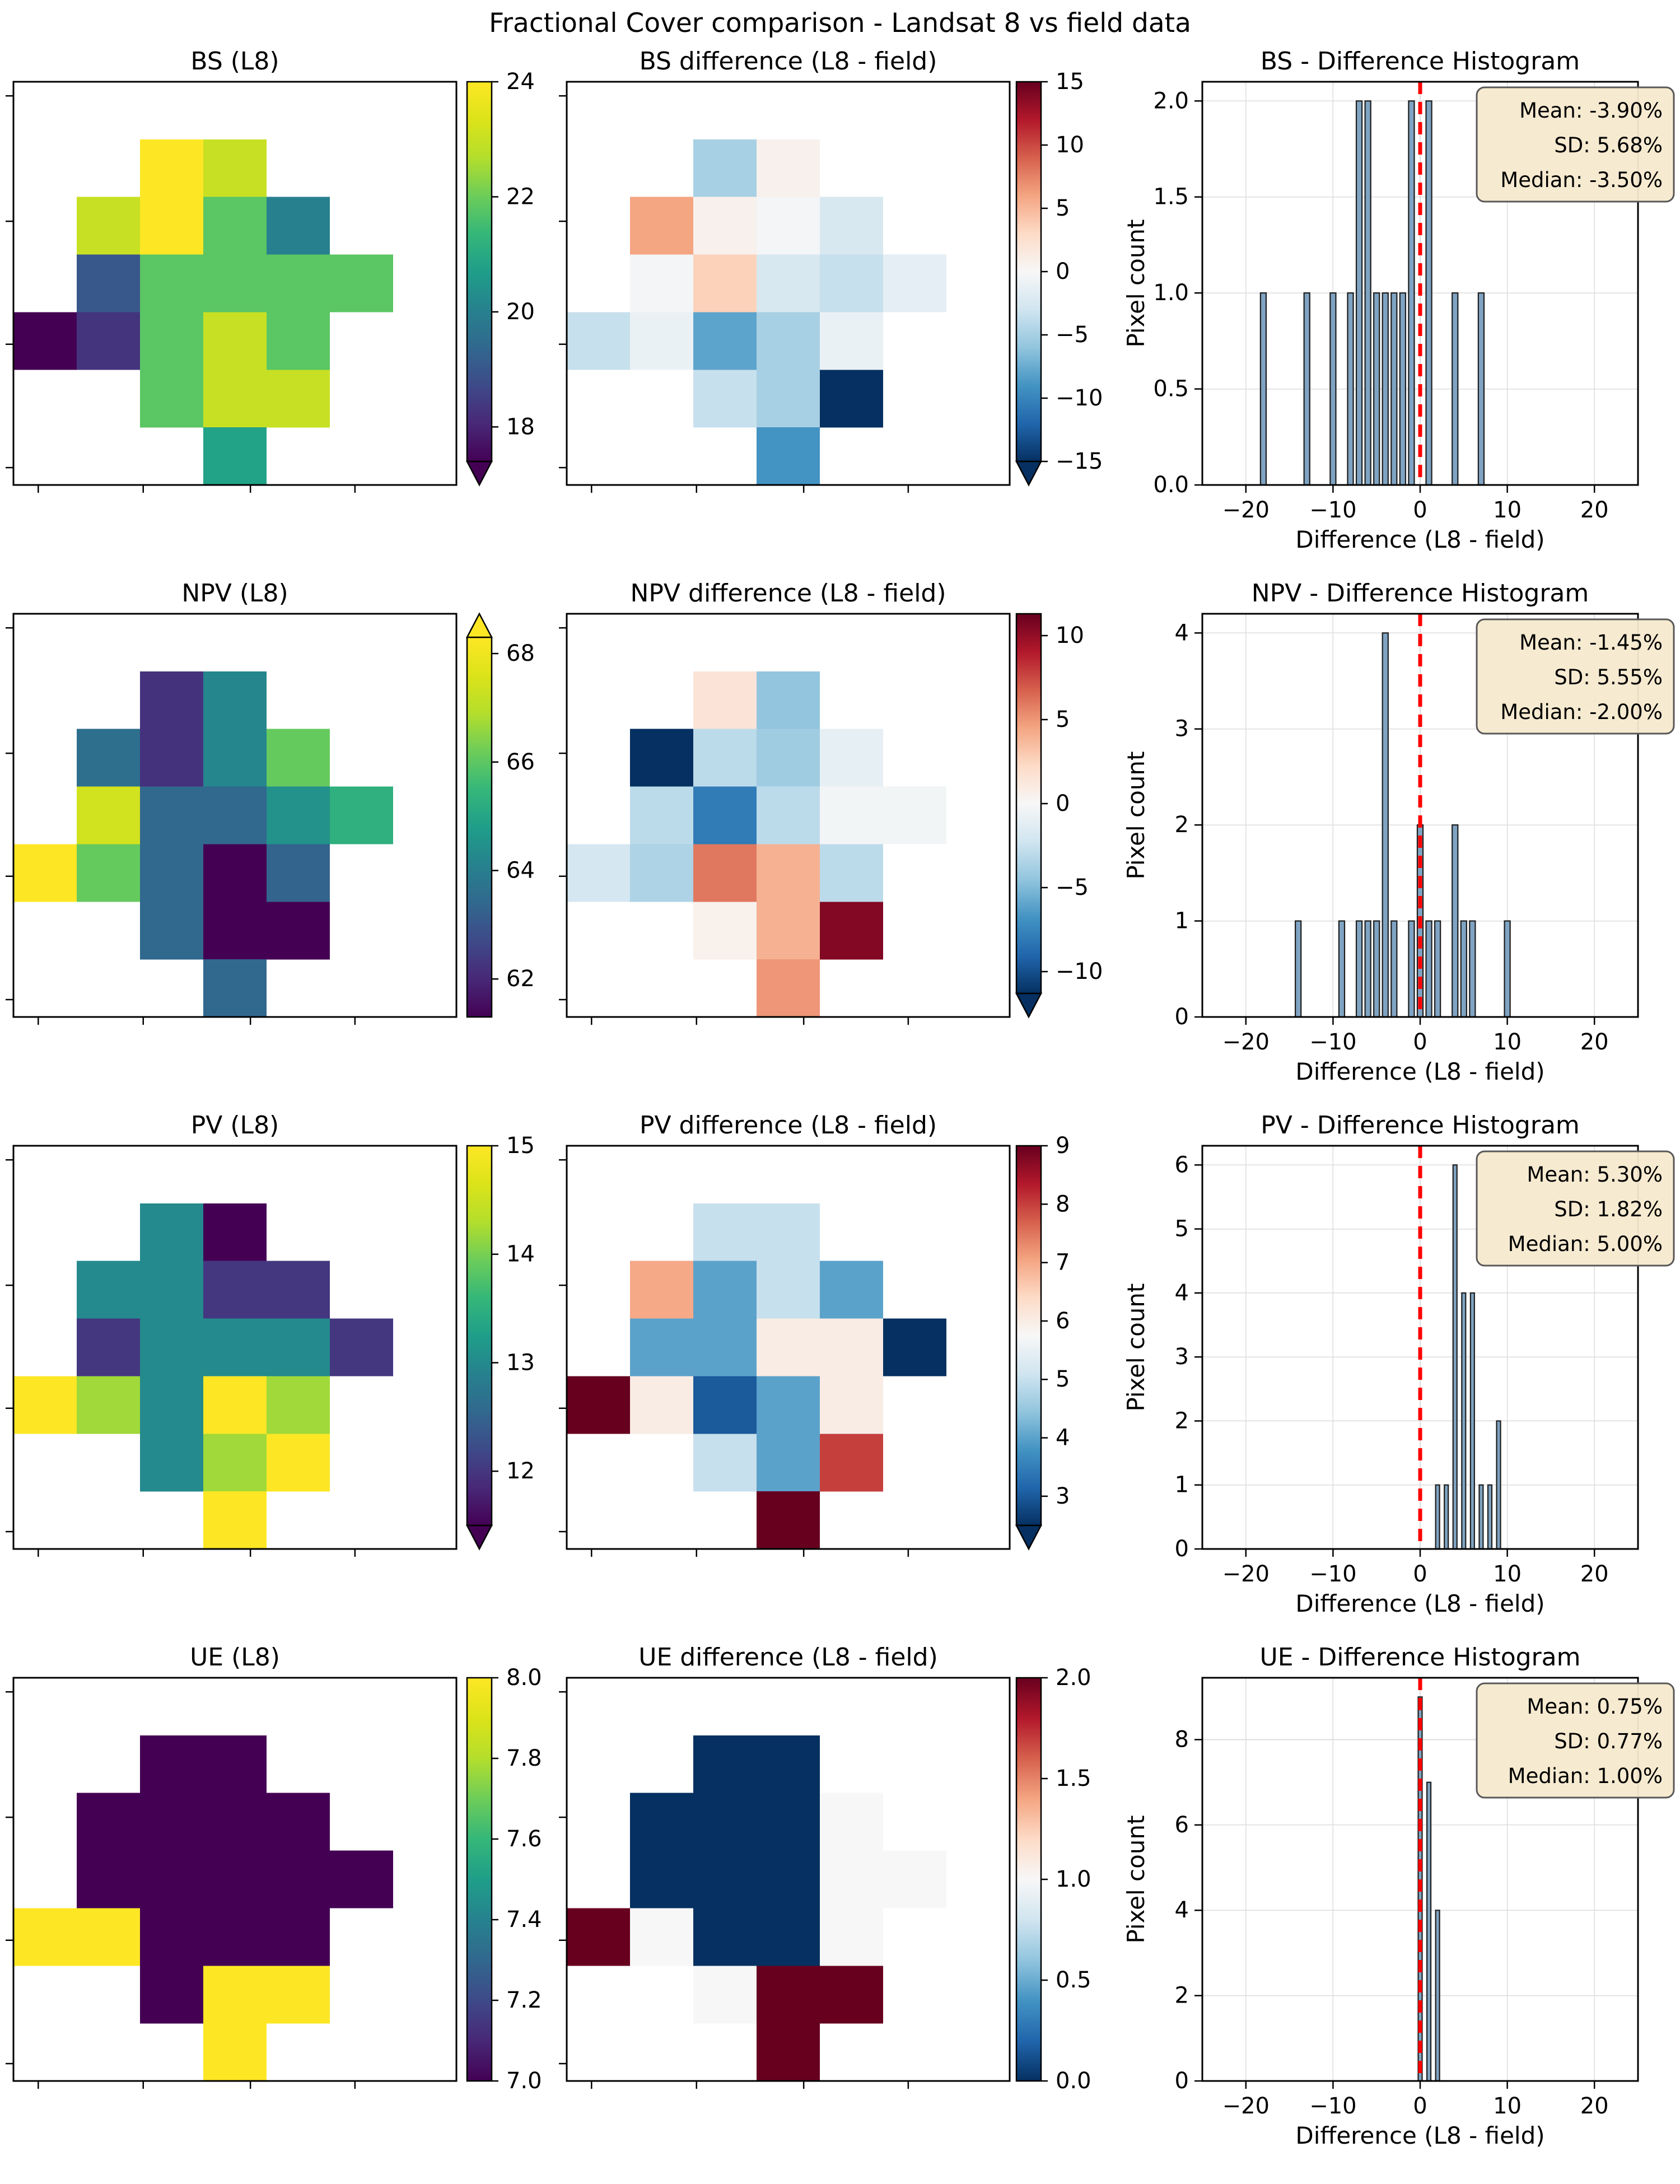  What do you see at coordinates (235, 1126) in the screenshot?
I see `panel-title: PV (L8)` at bounding box center [235, 1126].